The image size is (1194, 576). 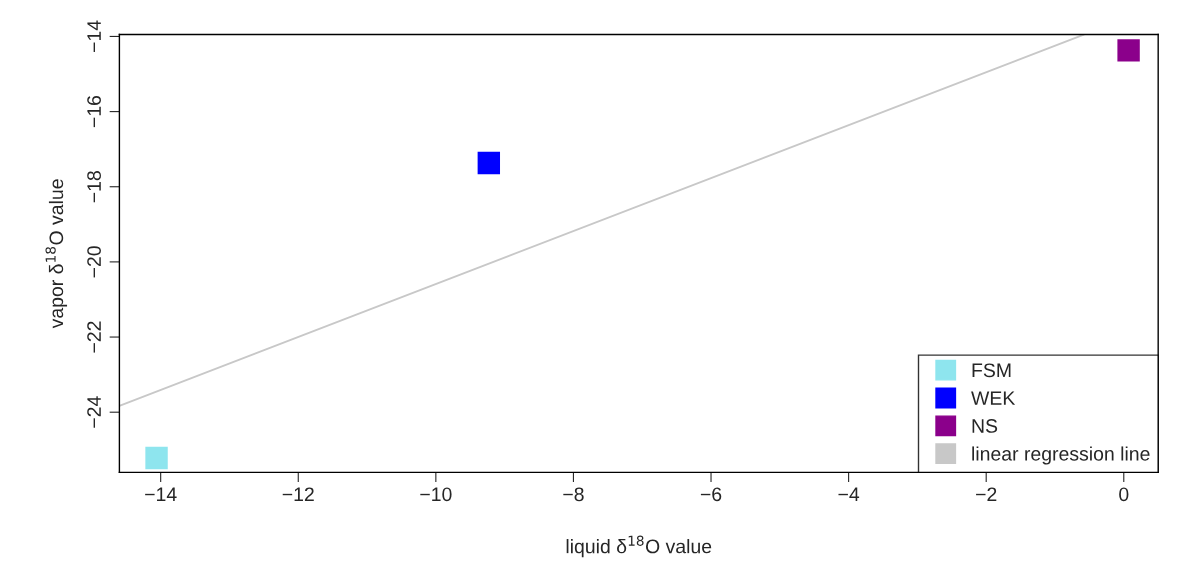 What do you see at coordinates (573, 494) in the screenshot?
I see `x-tick-label: −8` at bounding box center [573, 494].